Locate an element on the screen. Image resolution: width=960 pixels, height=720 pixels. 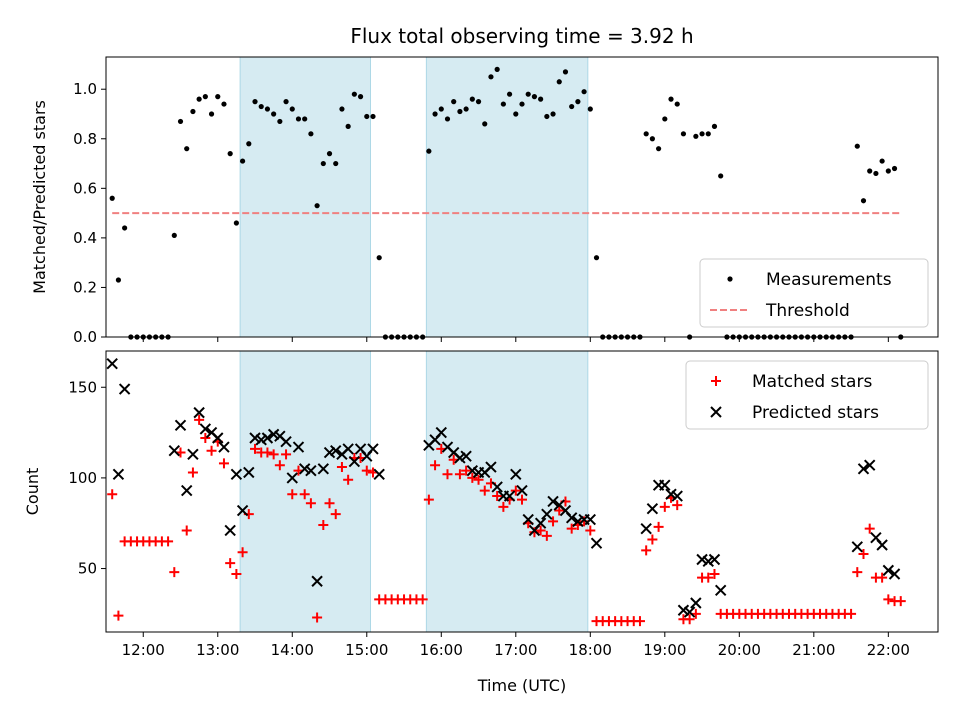
legend-matched-marker is located at coordinates (716, 381).